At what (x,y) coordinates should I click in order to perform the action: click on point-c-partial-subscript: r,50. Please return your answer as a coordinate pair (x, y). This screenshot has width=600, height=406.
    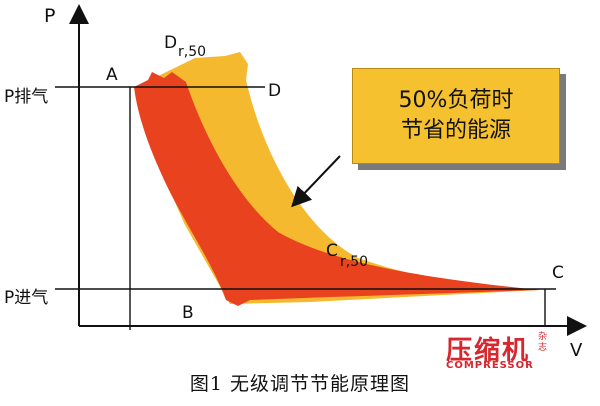
    Looking at the image, I should click on (354, 262).